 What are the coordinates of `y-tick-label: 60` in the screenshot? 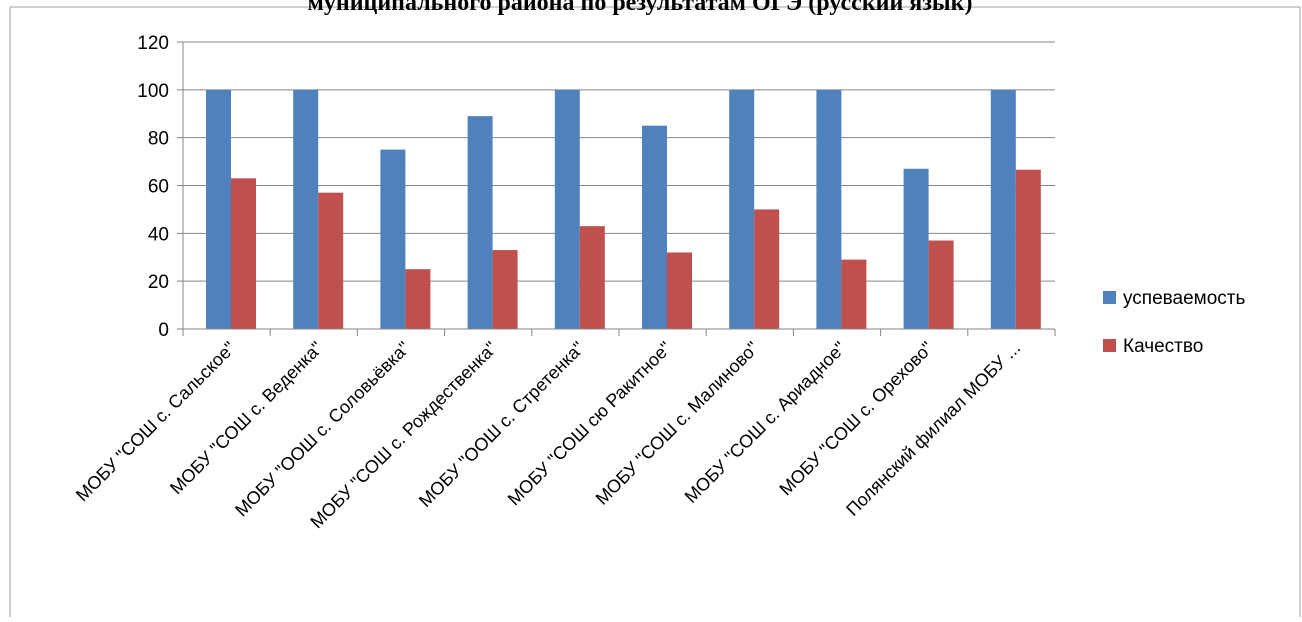 It's located at (158, 187).